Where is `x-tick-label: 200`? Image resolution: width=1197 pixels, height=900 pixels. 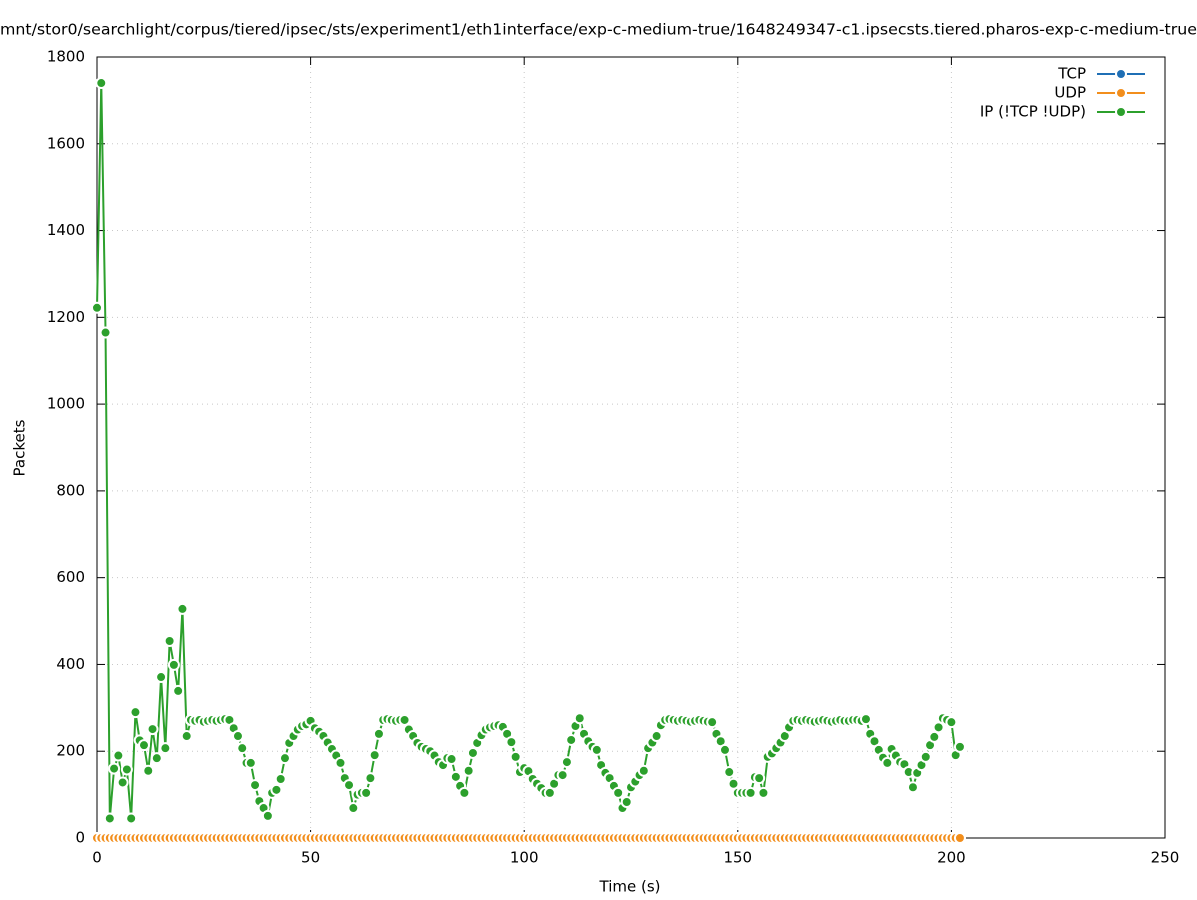 x-tick-label: 200 is located at coordinates (951, 858).